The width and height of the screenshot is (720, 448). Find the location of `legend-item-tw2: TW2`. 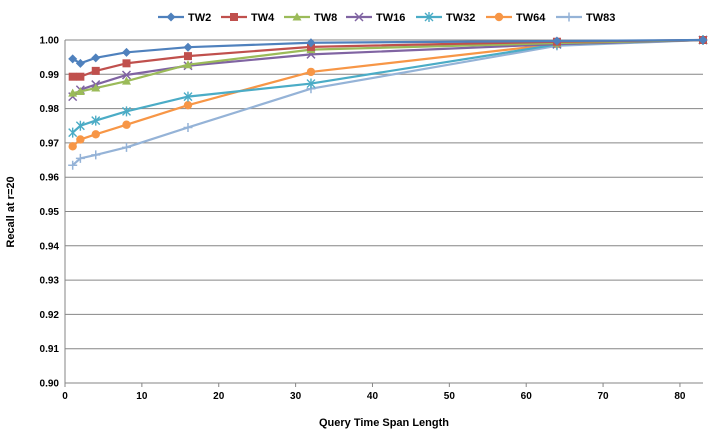

legend-item-tw2: TW2 is located at coordinates (184, 18).